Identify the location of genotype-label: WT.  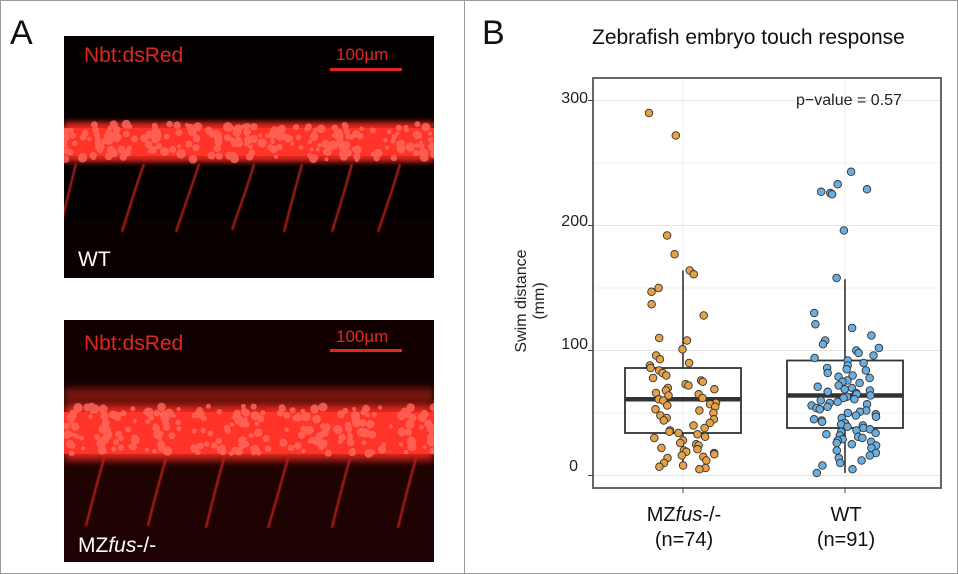
(94, 259).